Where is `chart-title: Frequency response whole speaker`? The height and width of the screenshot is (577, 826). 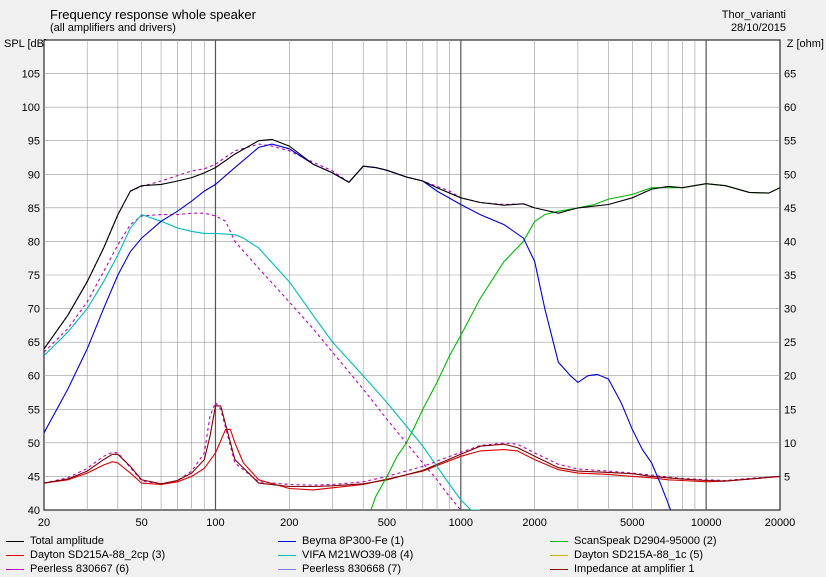 chart-title: Frequency response whole speaker is located at coordinates (153, 14).